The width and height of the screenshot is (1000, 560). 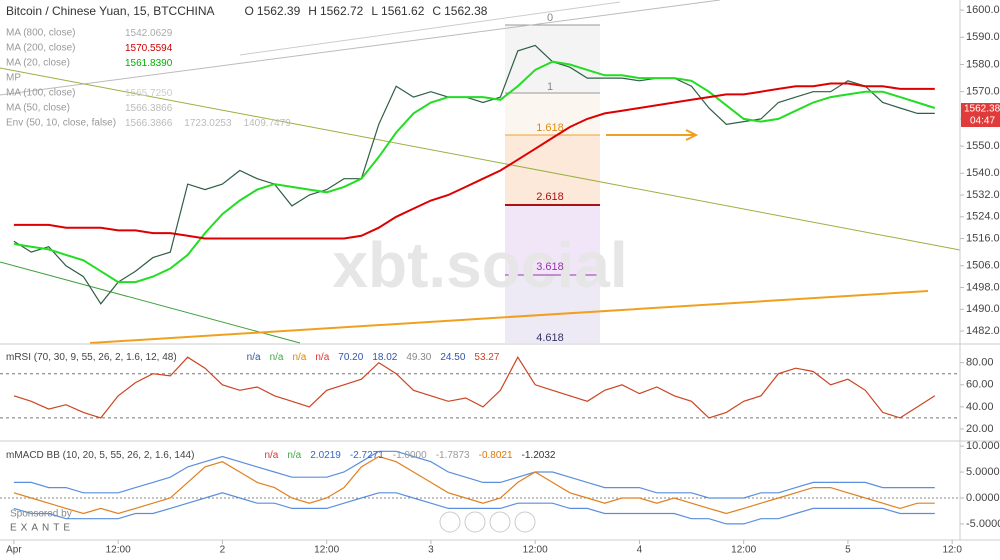 I want to click on indicator-value: 1542.0629, so click(x=149, y=33).